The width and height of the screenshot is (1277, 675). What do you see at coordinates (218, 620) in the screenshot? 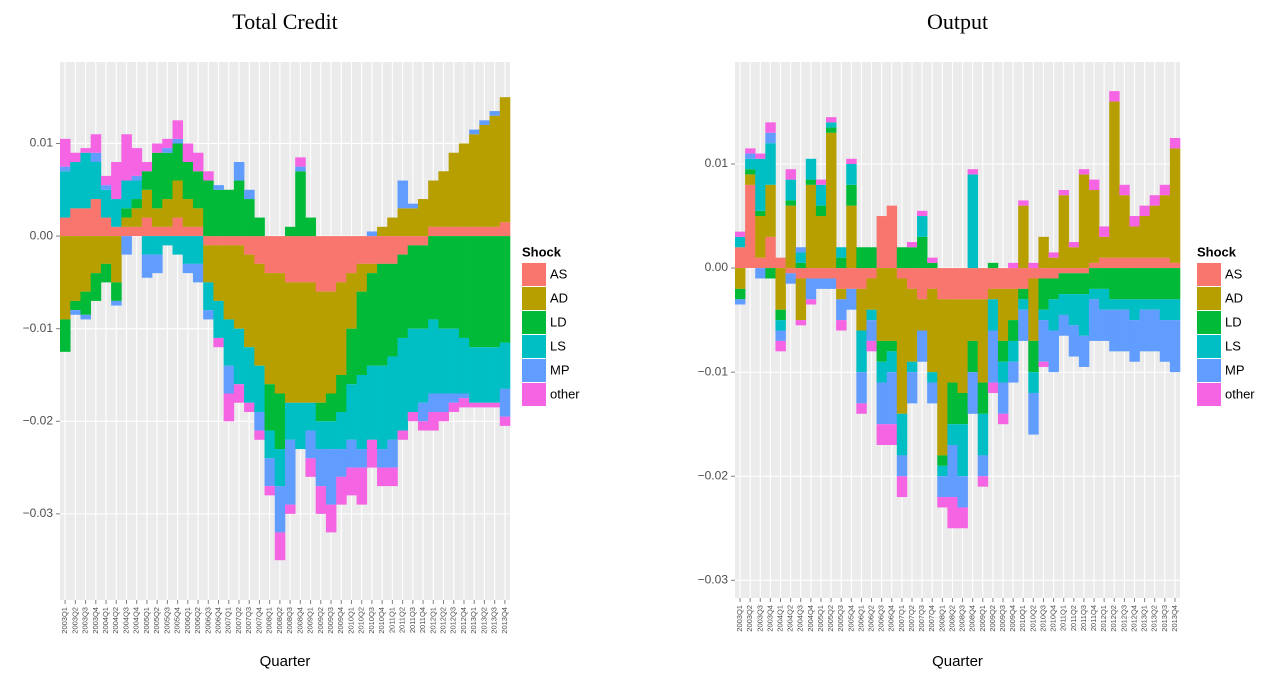
I see `x-tick-label: 2006Q4` at bounding box center [218, 620].